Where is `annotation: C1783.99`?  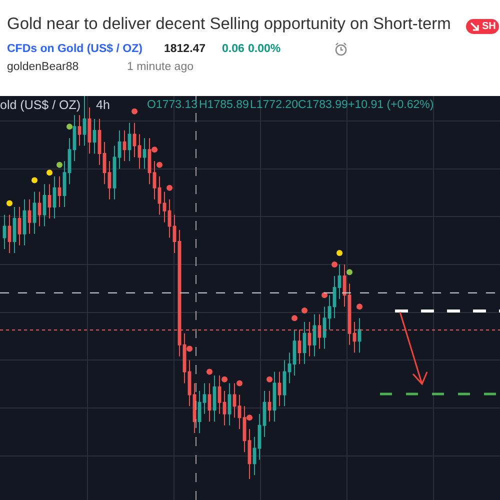 annotation: C1783.99 is located at coordinates (323, 105).